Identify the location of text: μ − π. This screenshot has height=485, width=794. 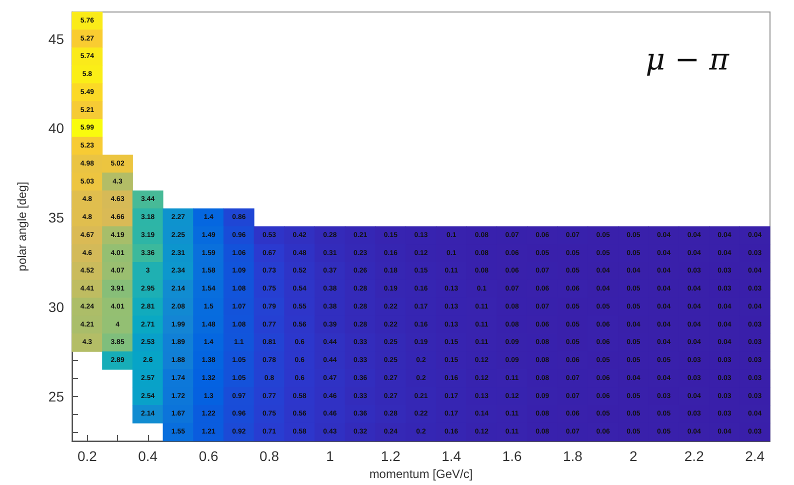
(688, 60).